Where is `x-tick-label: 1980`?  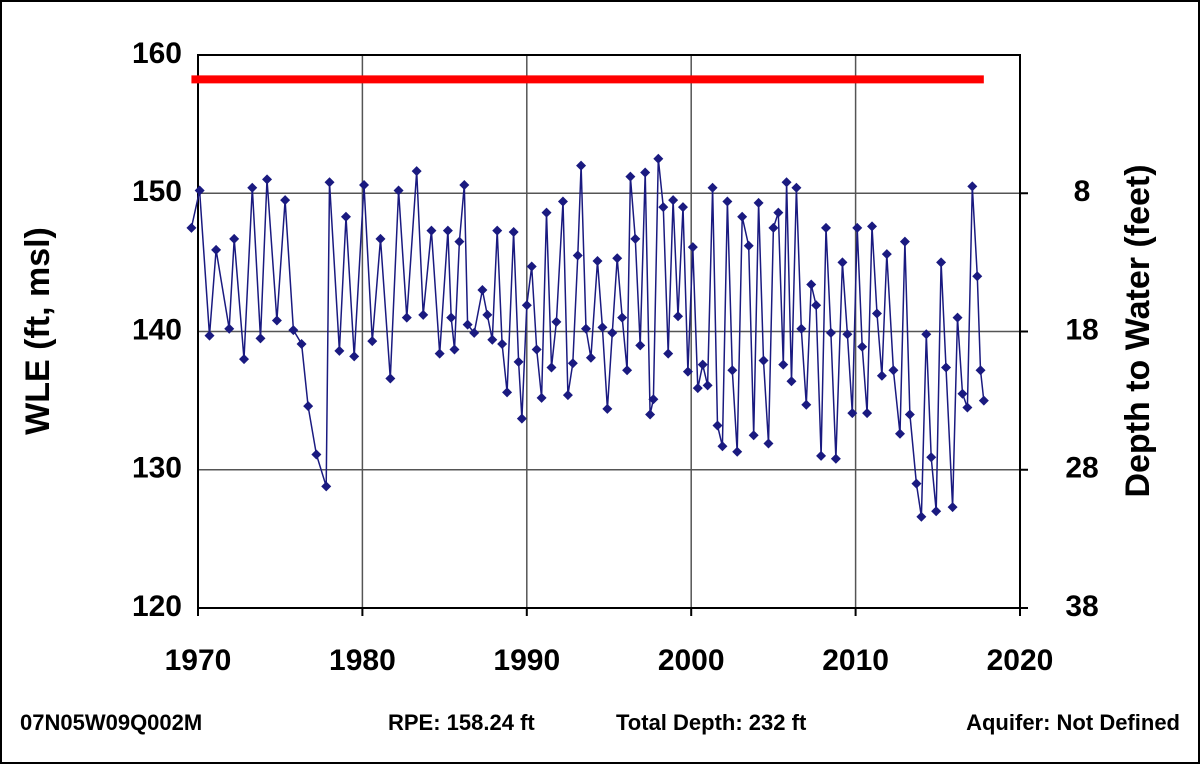 x-tick-label: 1980 is located at coordinates (362, 660).